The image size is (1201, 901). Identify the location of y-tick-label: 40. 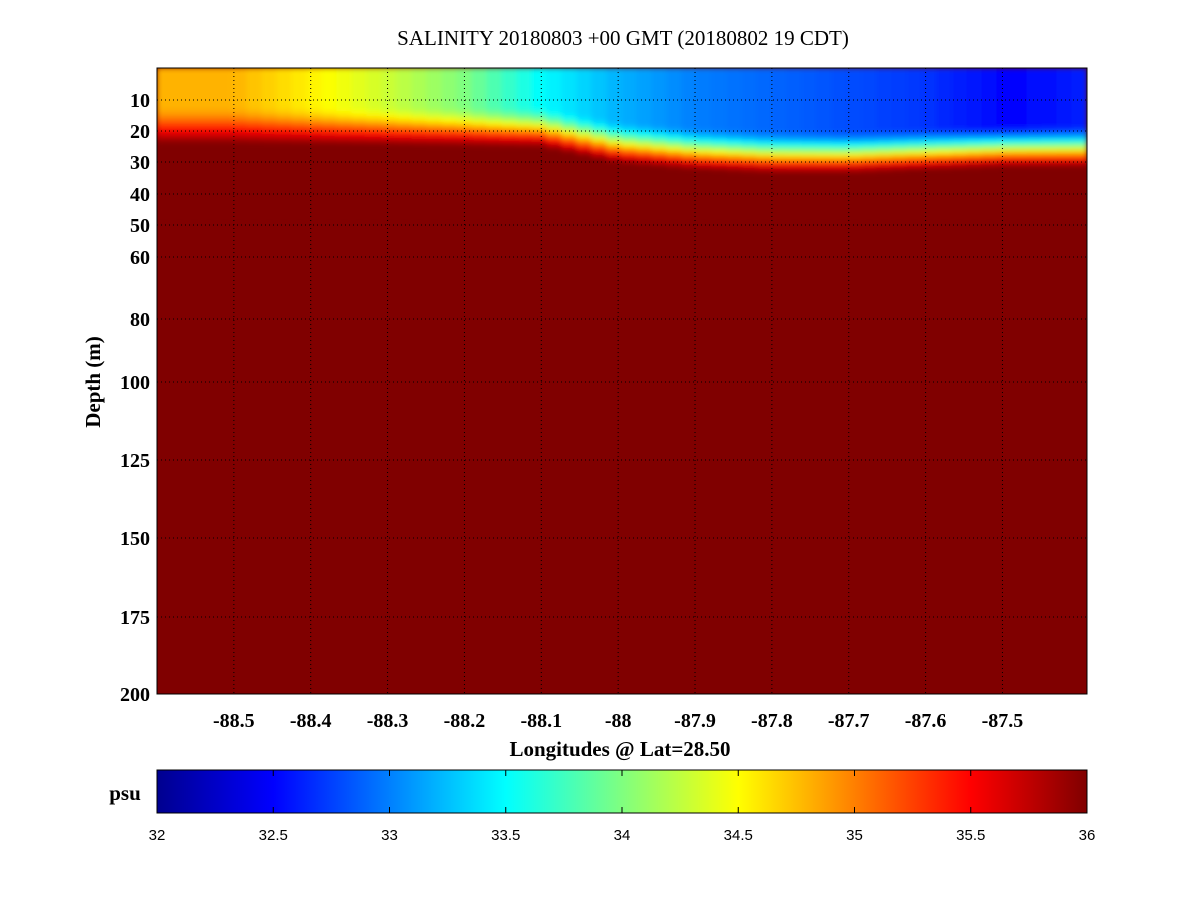
(140, 195).